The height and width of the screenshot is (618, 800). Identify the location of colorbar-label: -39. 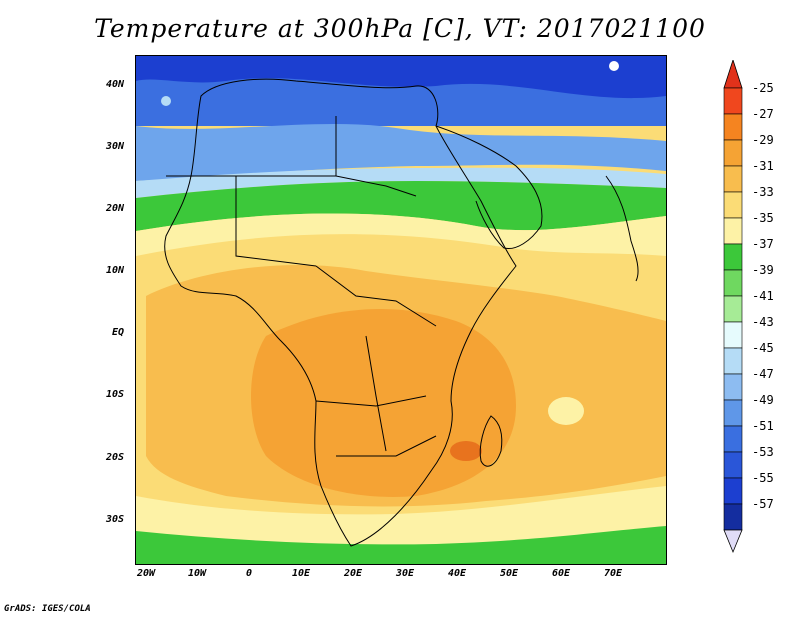
(763, 270).